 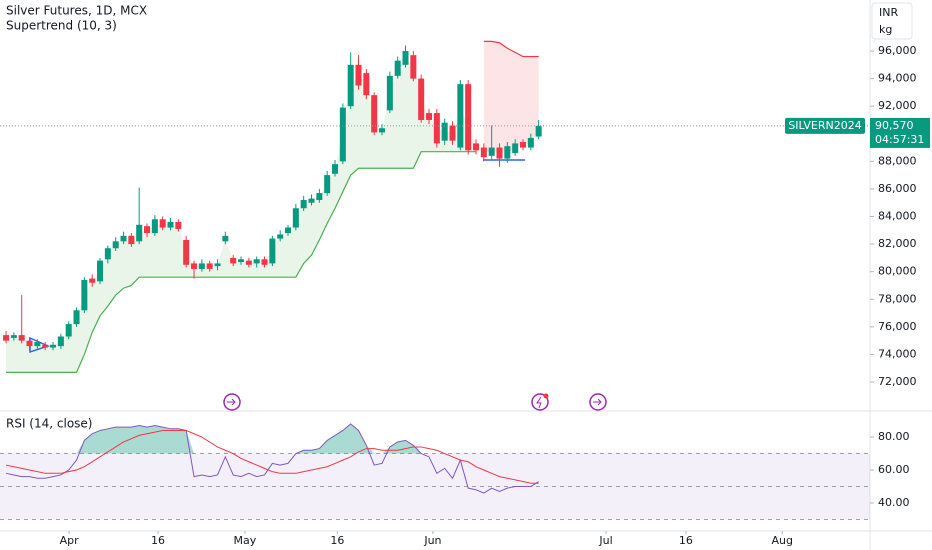 What do you see at coordinates (897, 105) in the screenshot?
I see `y-tick-label: 92,000` at bounding box center [897, 105].